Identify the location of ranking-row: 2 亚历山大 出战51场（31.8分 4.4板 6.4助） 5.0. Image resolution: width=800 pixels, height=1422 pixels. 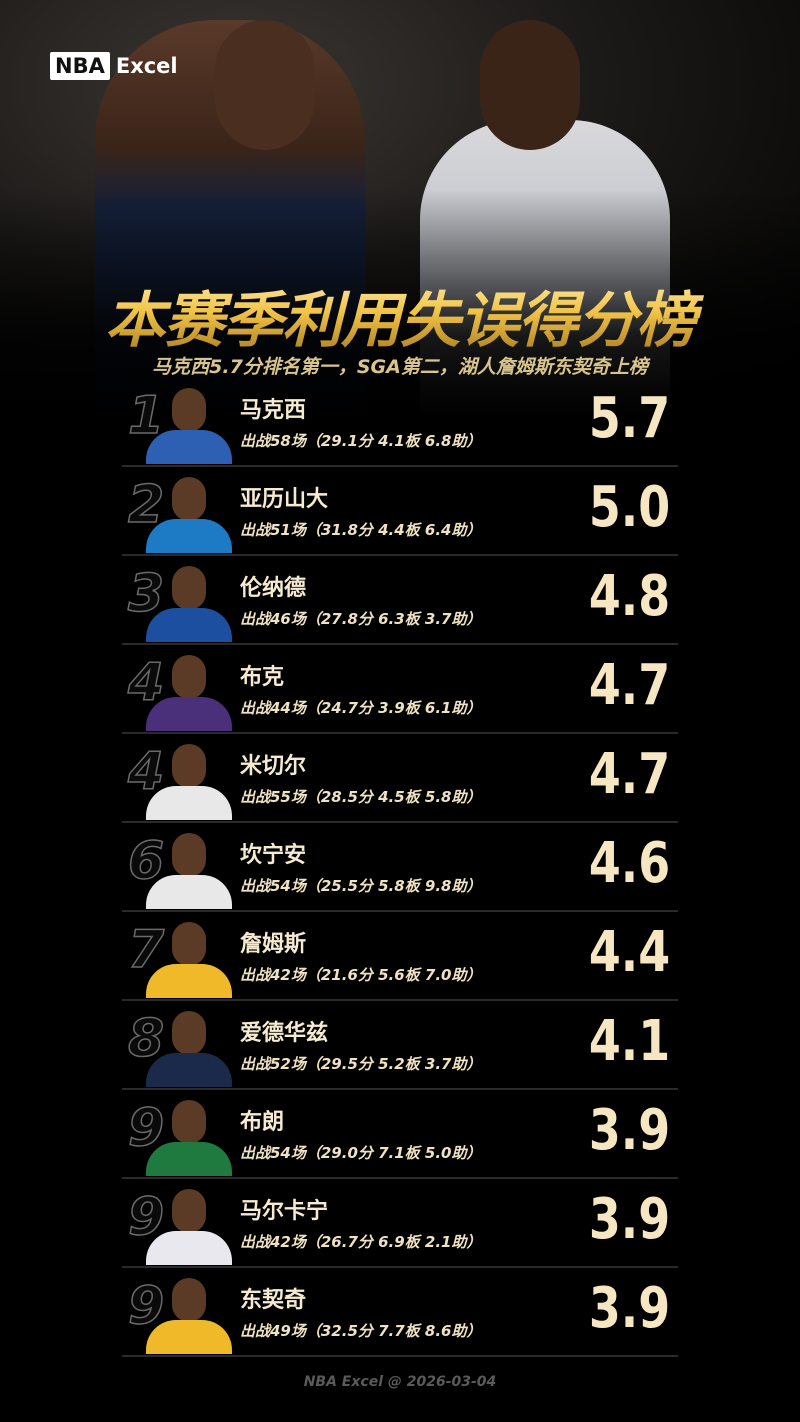
(400, 511).